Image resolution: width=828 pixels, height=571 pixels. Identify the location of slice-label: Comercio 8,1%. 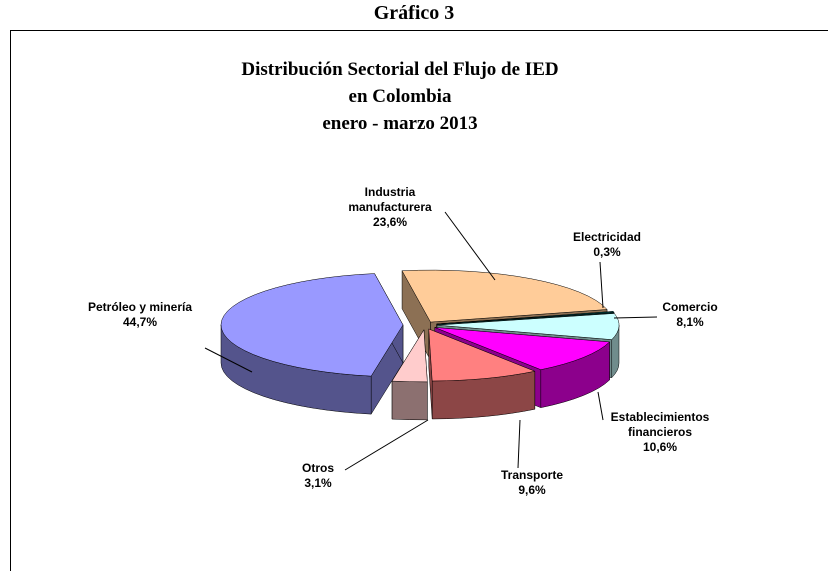
(690, 315).